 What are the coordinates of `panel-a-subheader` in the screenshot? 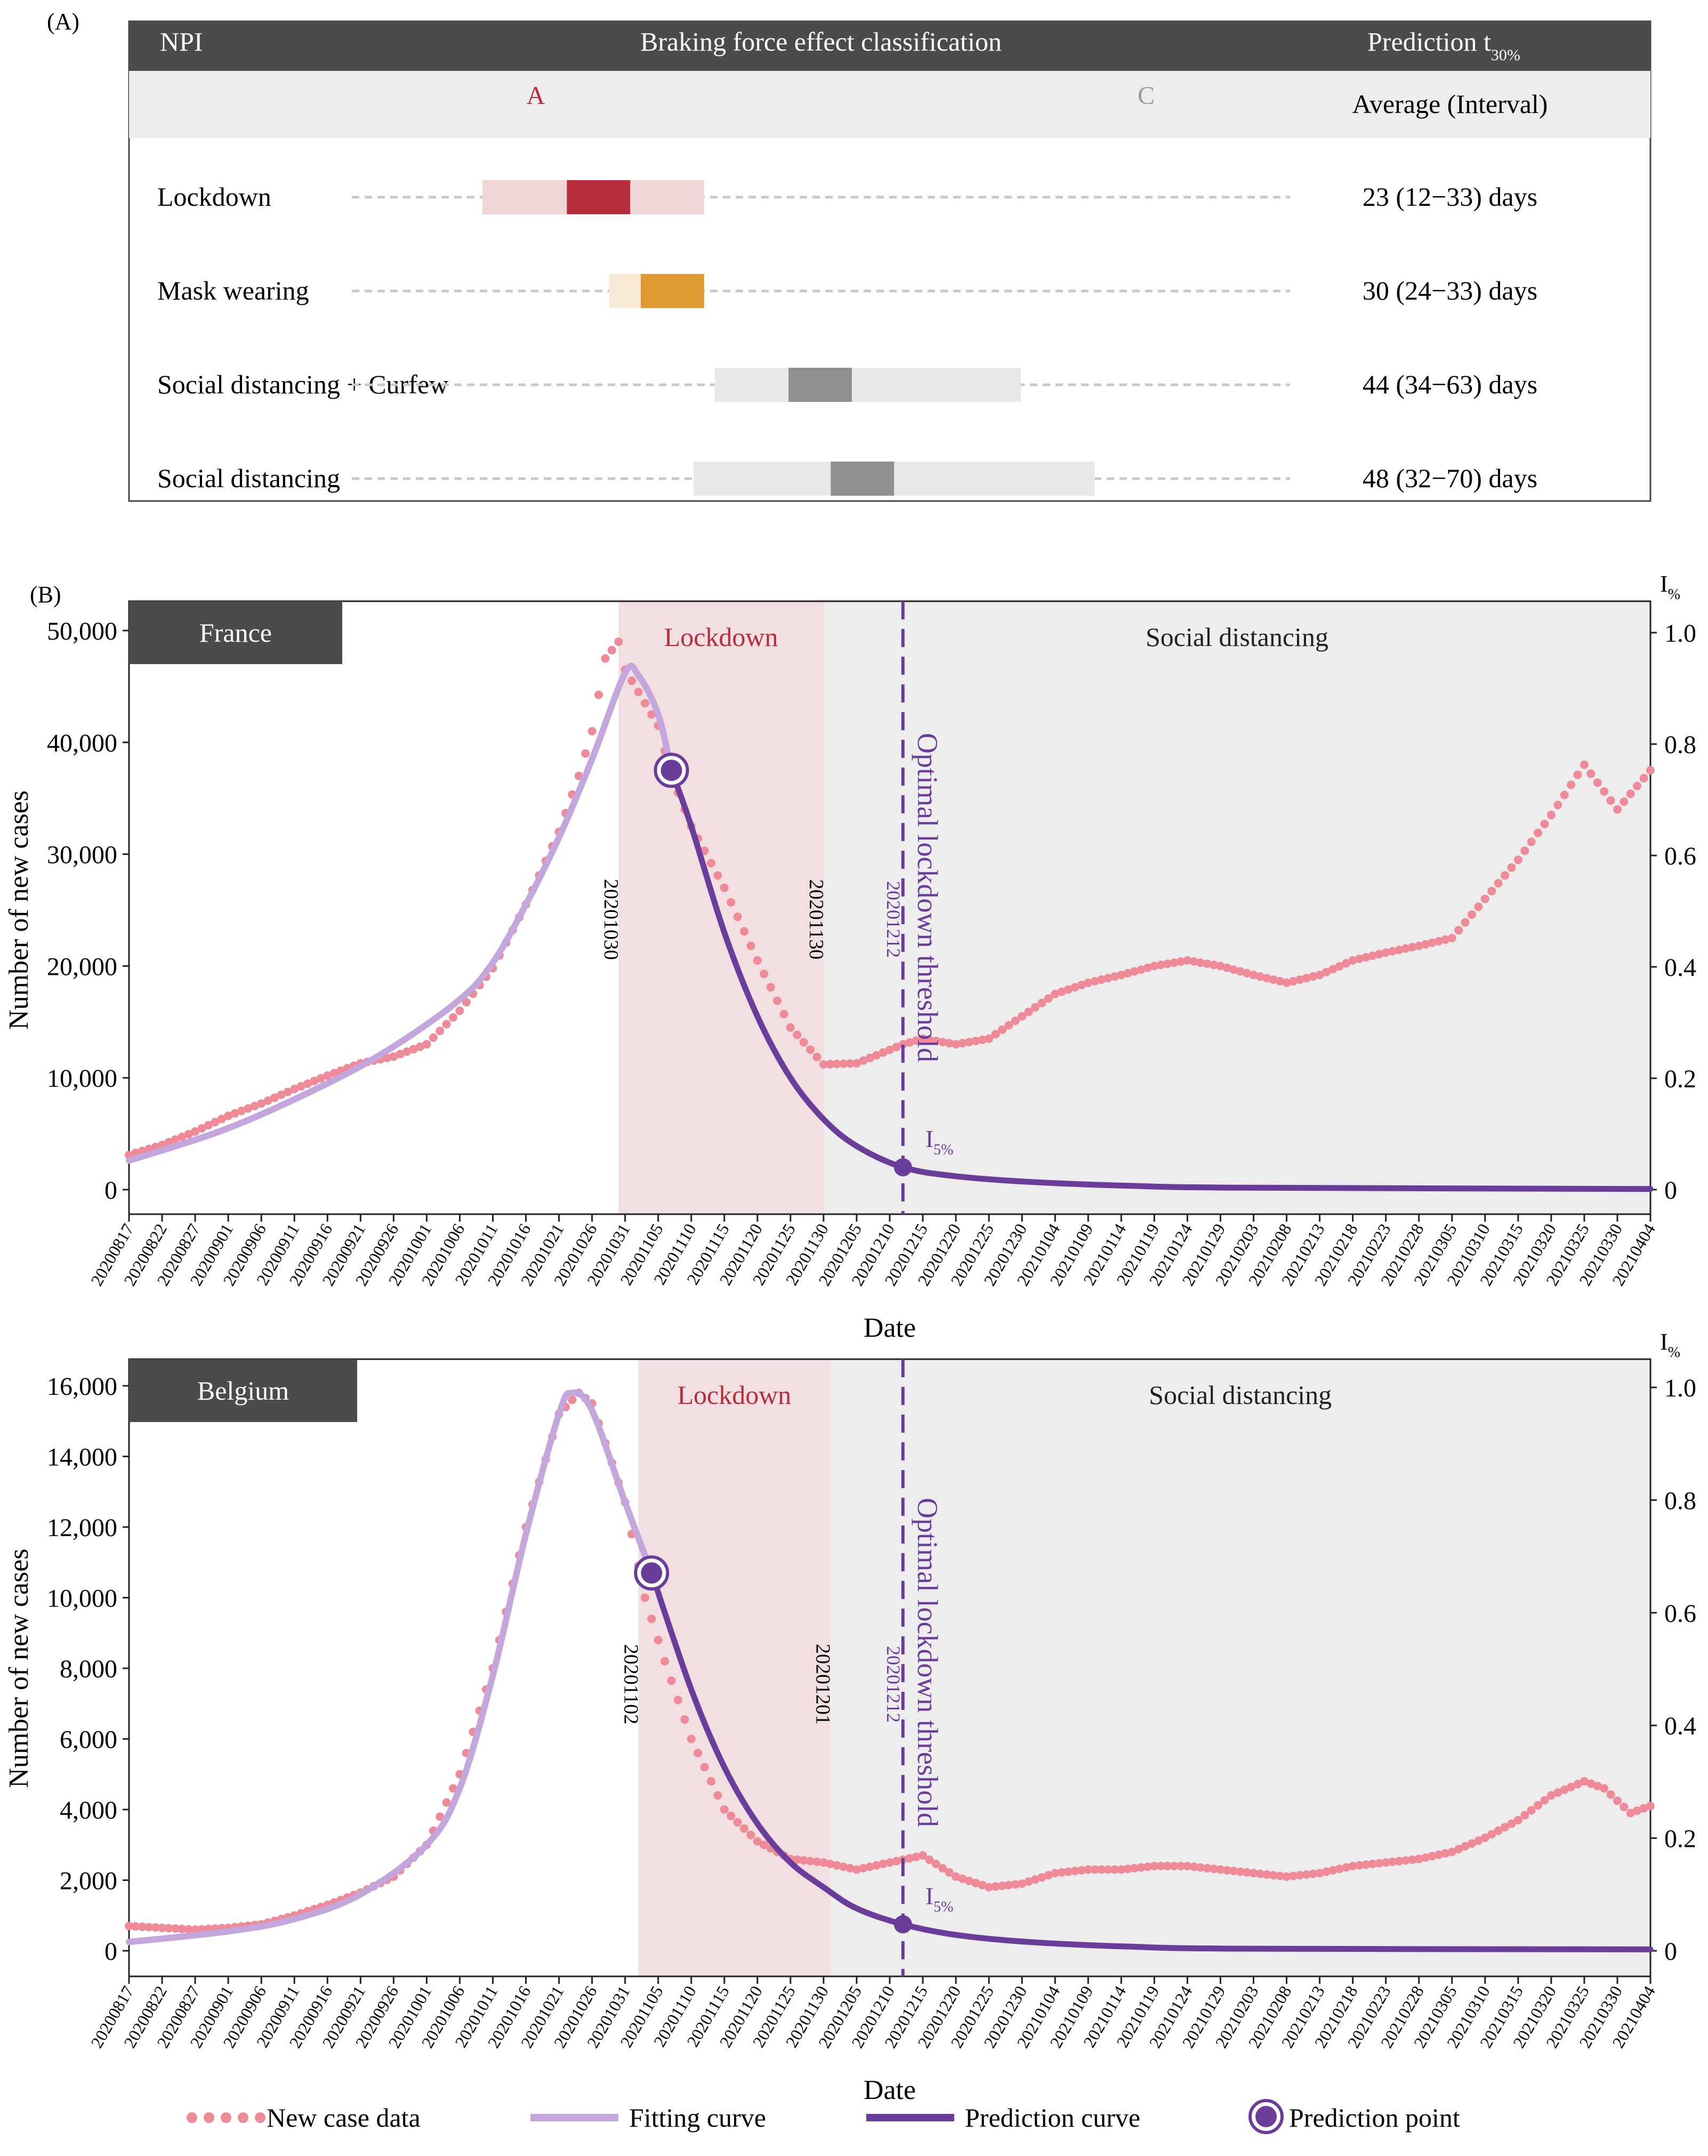 It's located at (889, 104).